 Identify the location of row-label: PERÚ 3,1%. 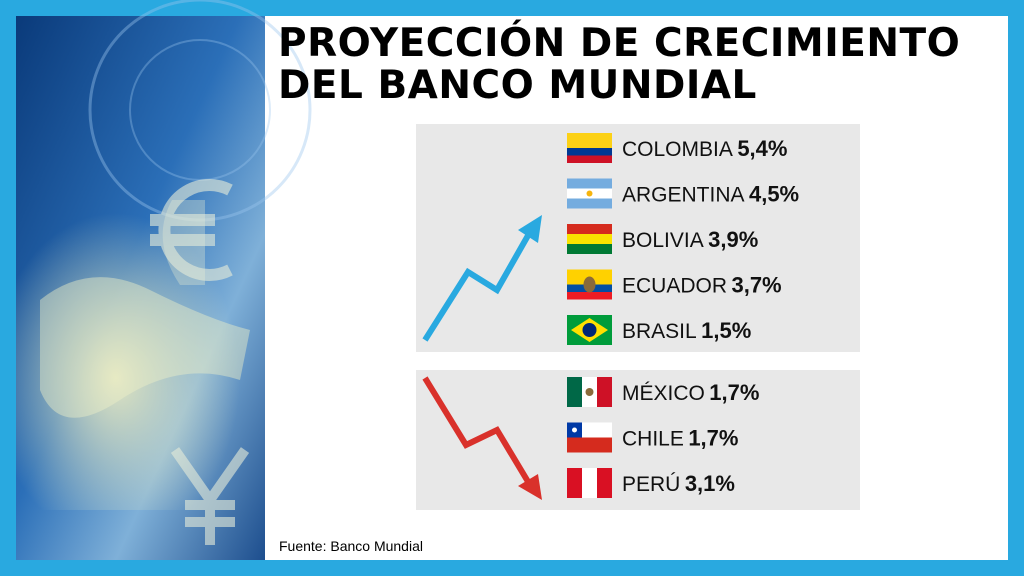
(678, 483).